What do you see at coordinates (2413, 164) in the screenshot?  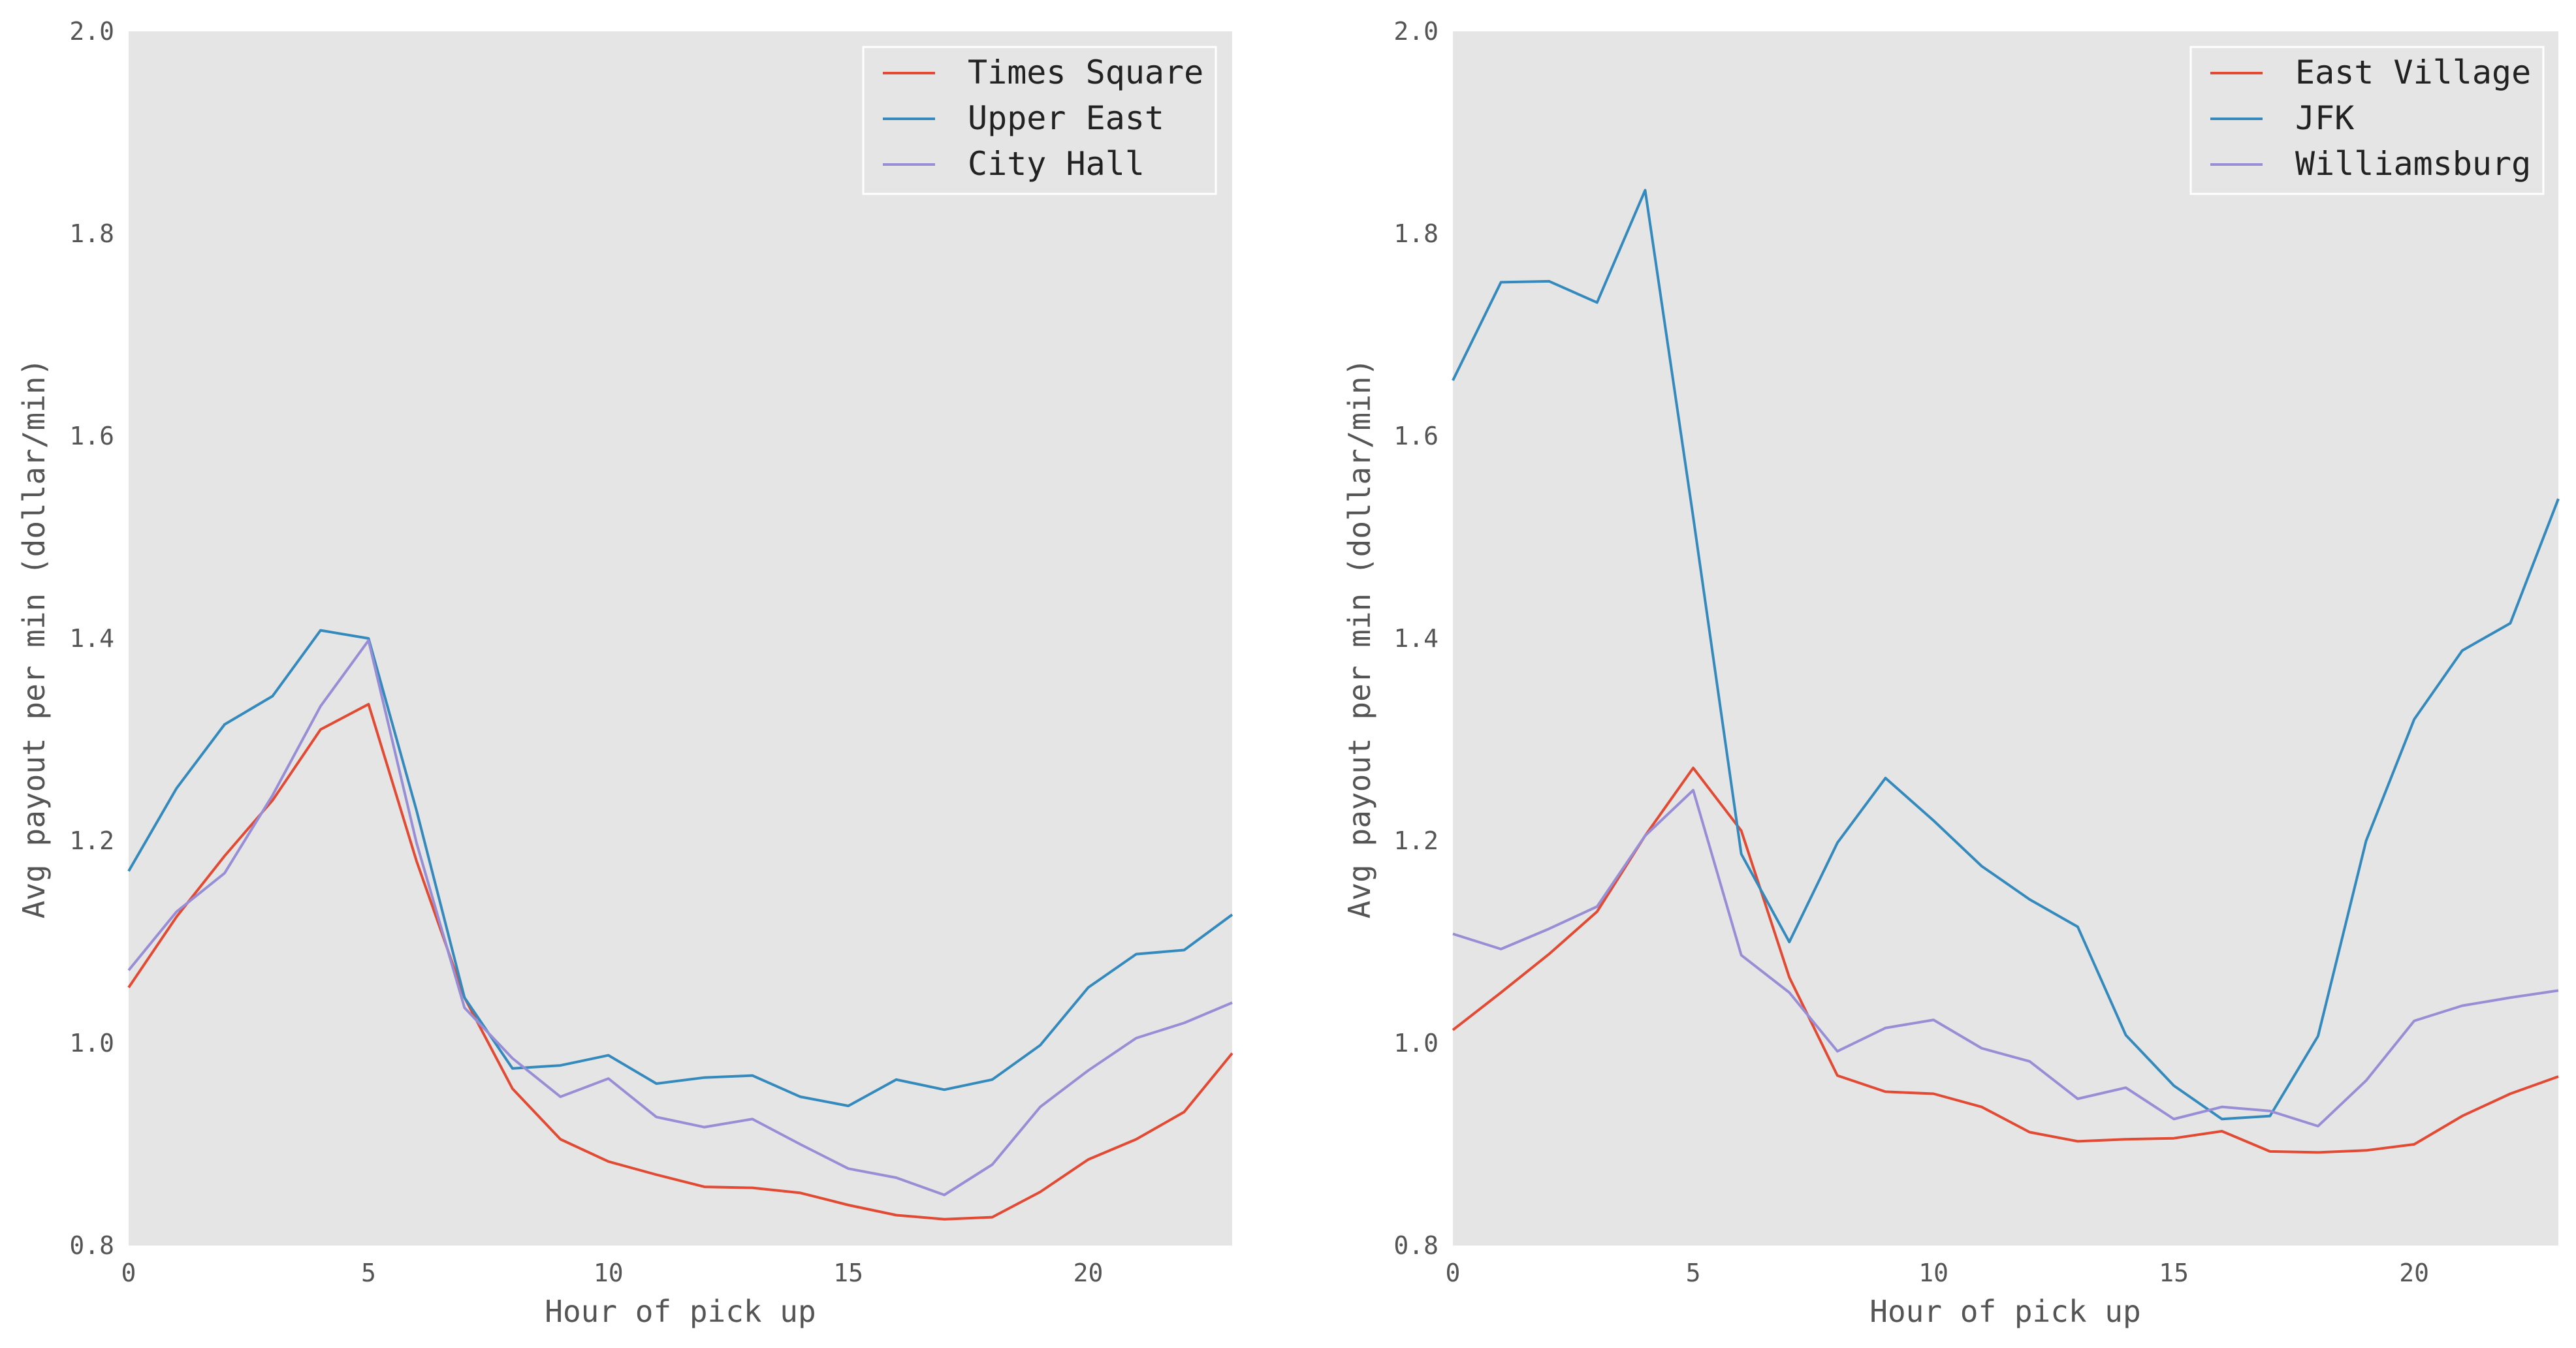 I see `legend-label-williamsburg: Williamsburg` at bounding box center [2413, 164].